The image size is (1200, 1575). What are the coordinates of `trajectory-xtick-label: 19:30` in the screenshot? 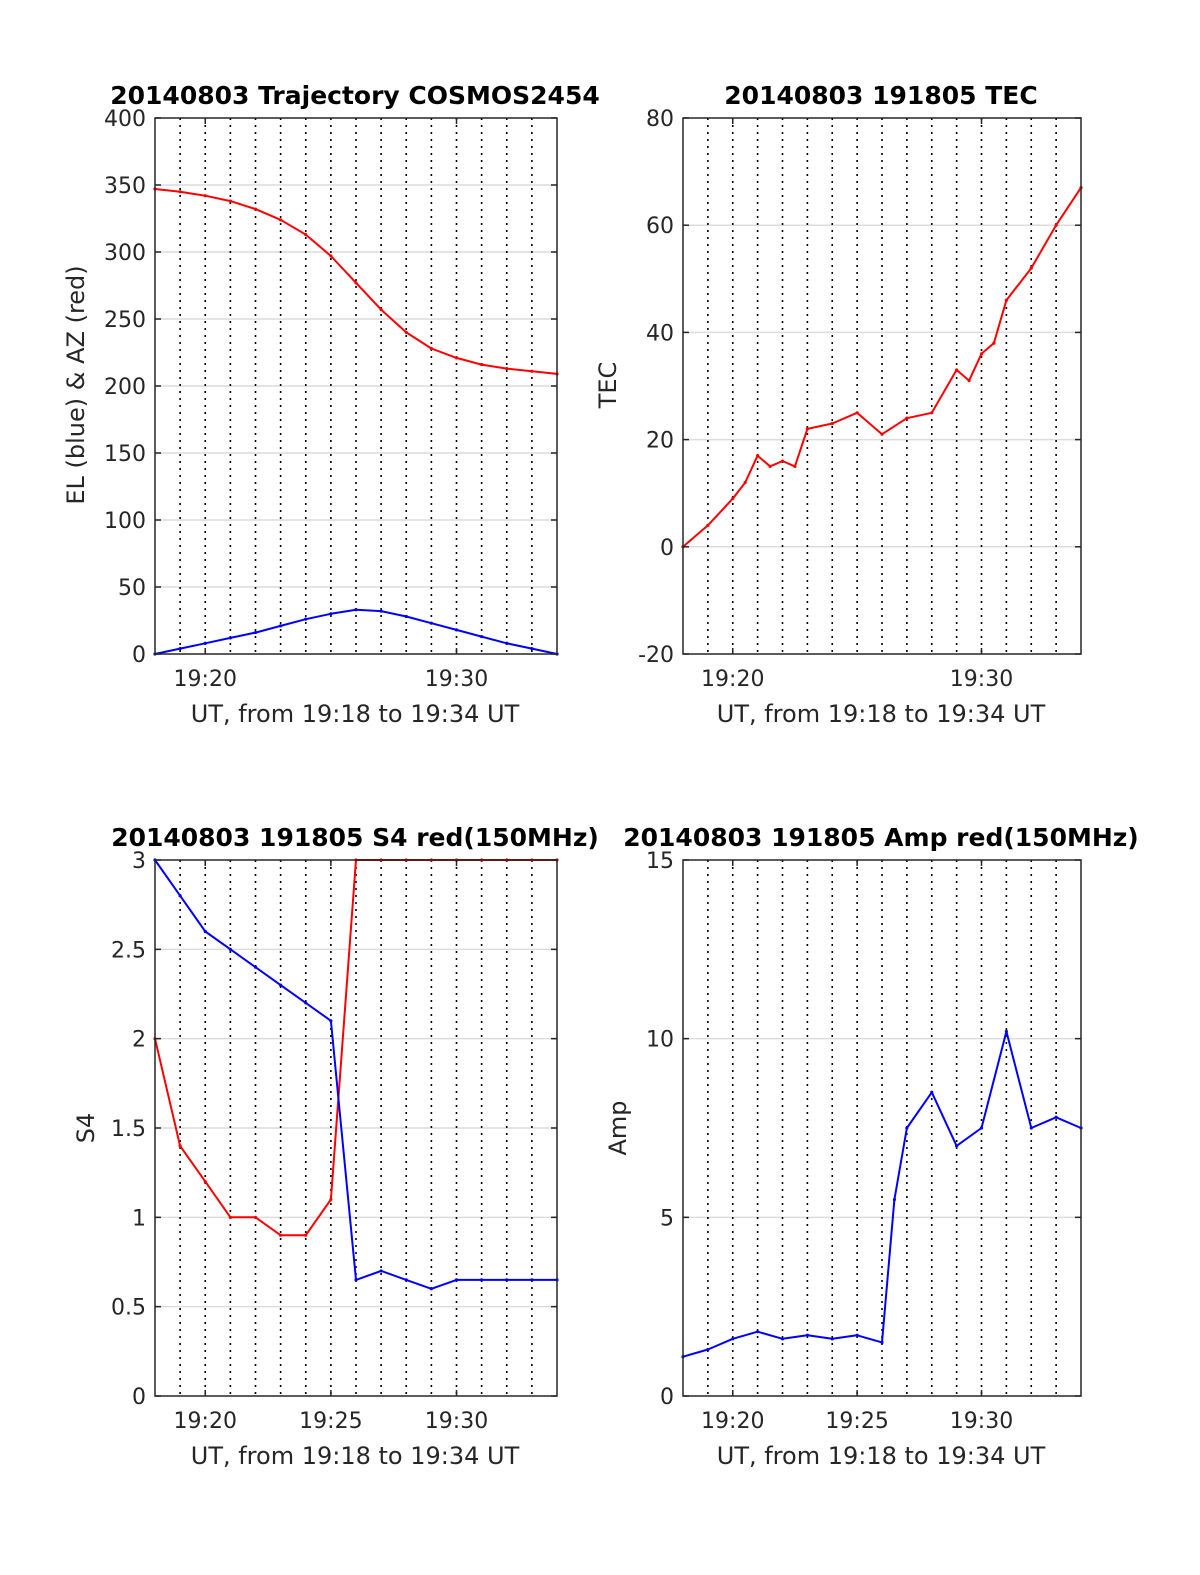 It's located at (456, 679).